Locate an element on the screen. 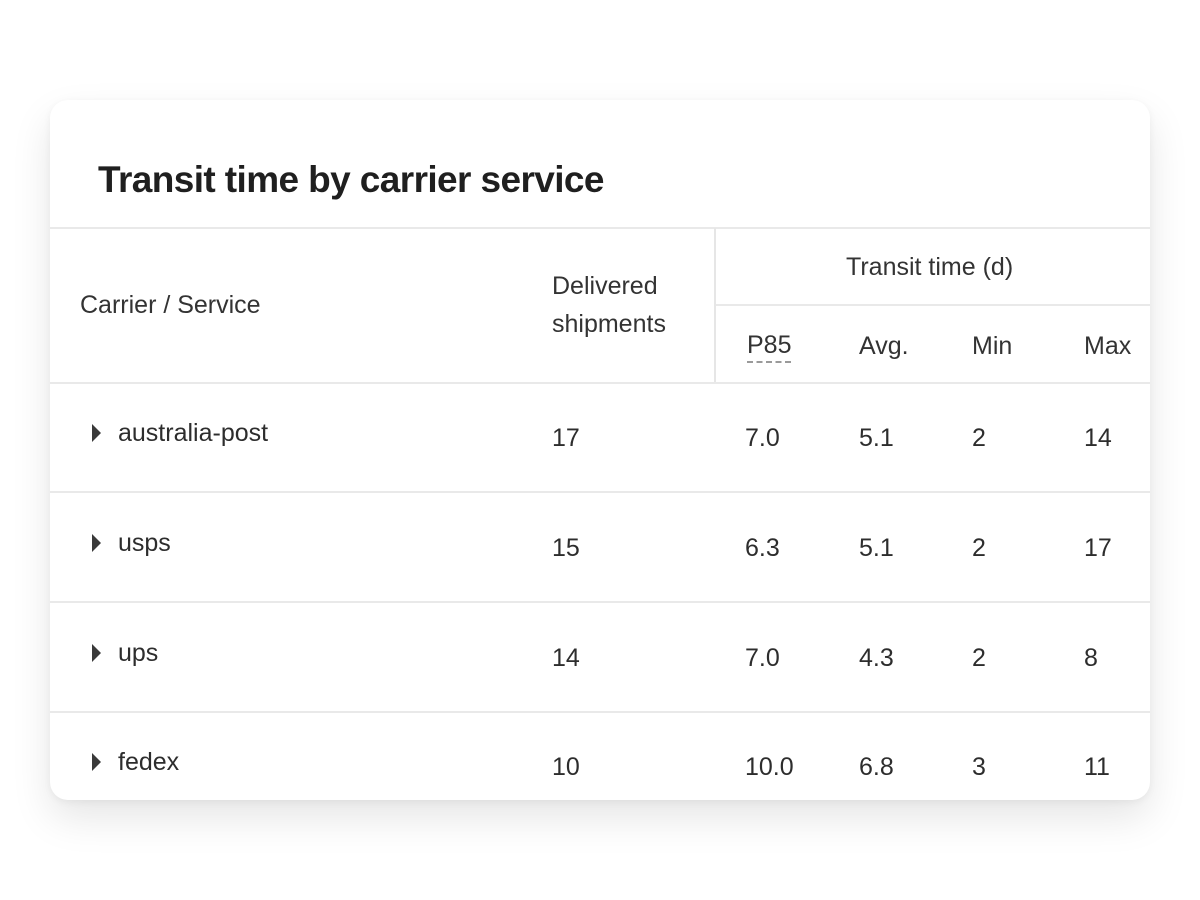 The height and width of the screenshot is (900, 1200). row-delivered: 15 is located at coordinates (566, 548).